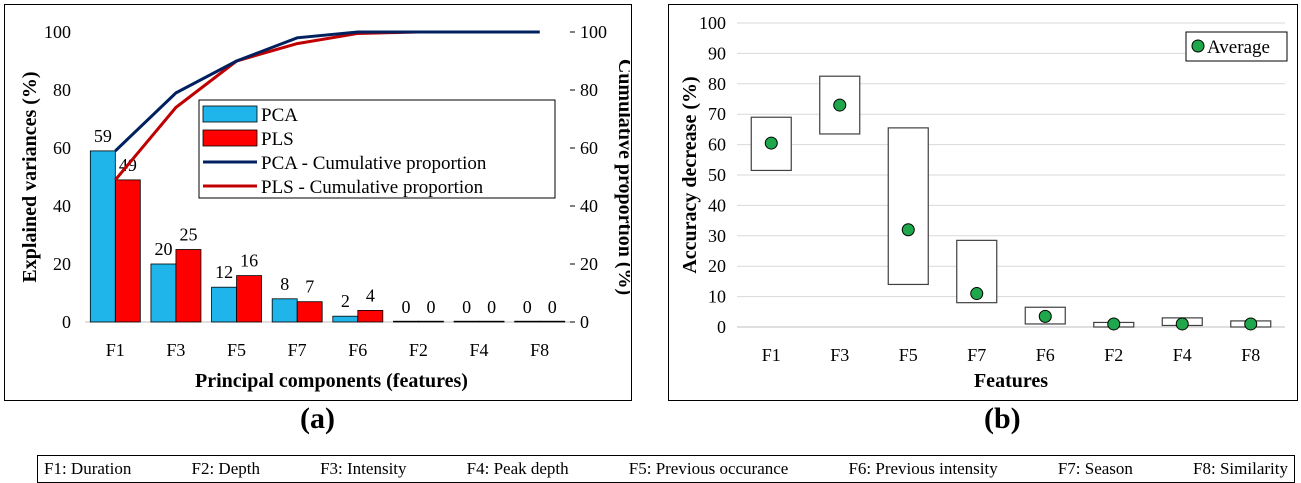 The image size is (1301, 483). What do you see at coordinates (377, 149) in the screenshot?
I see `legend` at bounding box center [377, 149].